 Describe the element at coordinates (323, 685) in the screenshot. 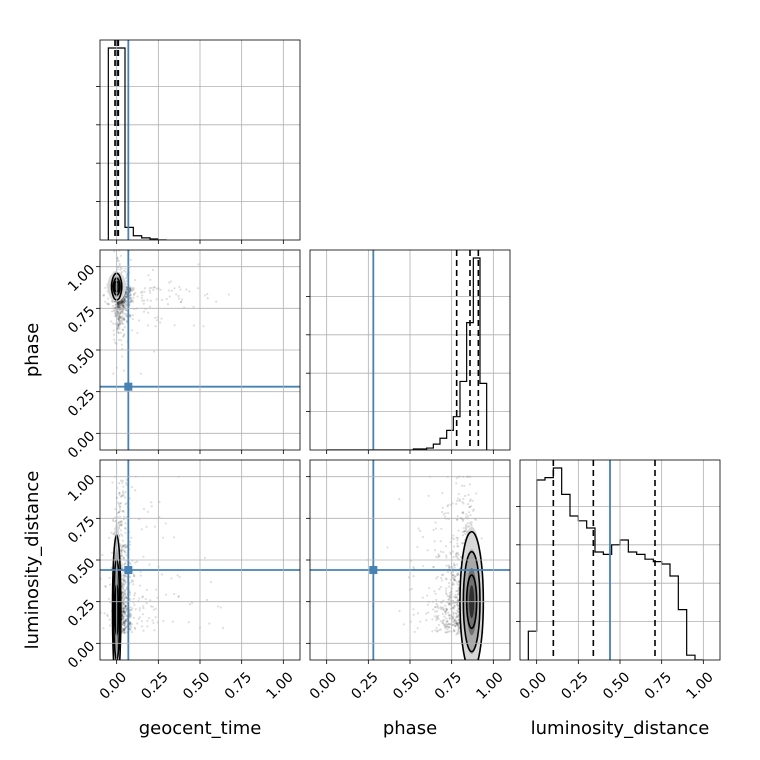

I see `x-tick-label: 0.00` at that location.